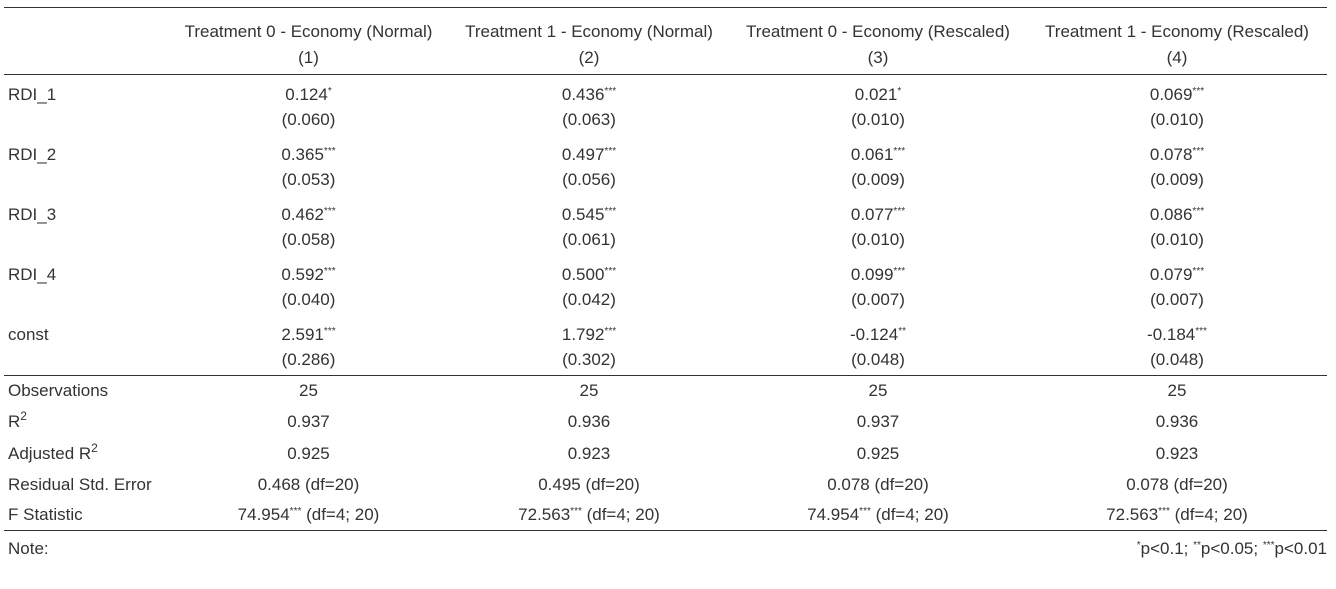  What do you see at coordinates (589, 24) in the screenshot?
I see `model-title: Treatment 1 - Economy (Normal)` at bounding box center [589, 24].